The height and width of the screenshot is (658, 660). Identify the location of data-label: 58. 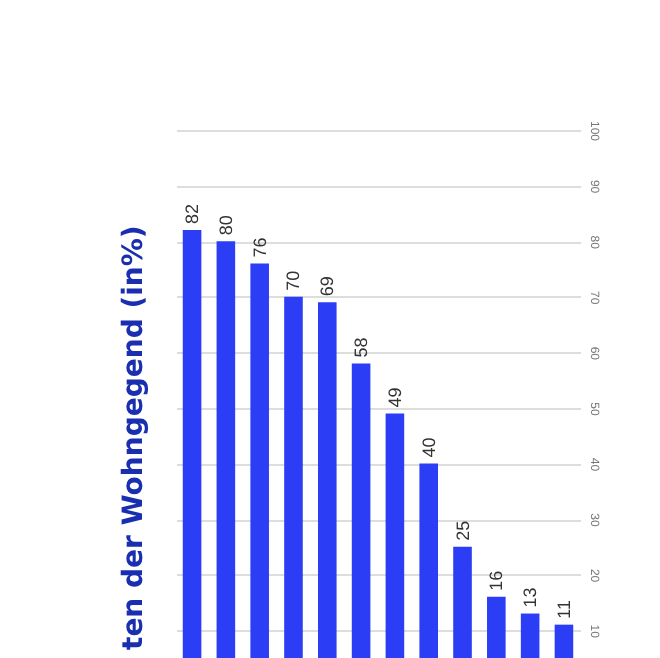
(361, 347).